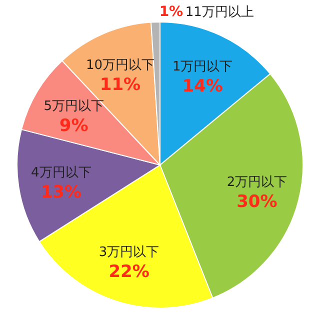 The image size is (320, 315). What do you see at coordinates (129, 272) in the screenshot?
I see `data-label: 22%` at bounding box center [129, 272].